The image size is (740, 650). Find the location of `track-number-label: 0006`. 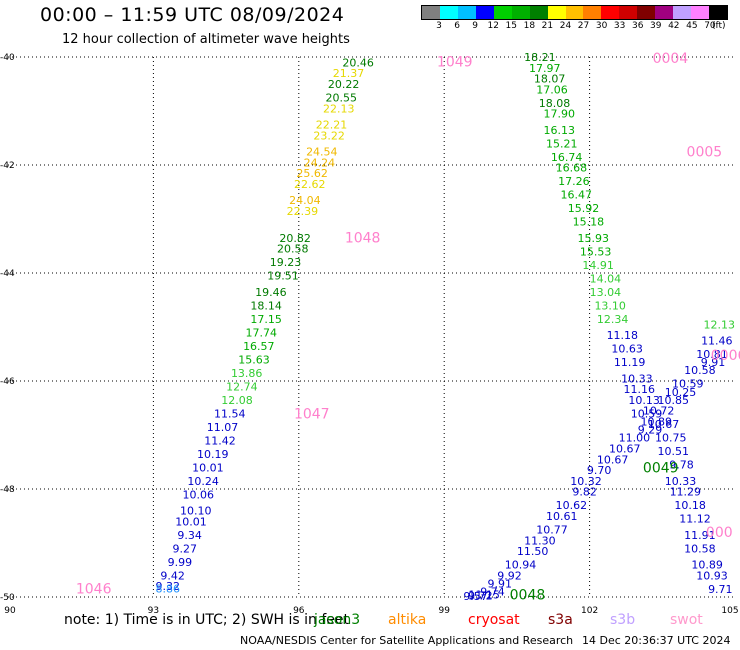

track-number-label: 0006 is located at coordinates (725, 356).